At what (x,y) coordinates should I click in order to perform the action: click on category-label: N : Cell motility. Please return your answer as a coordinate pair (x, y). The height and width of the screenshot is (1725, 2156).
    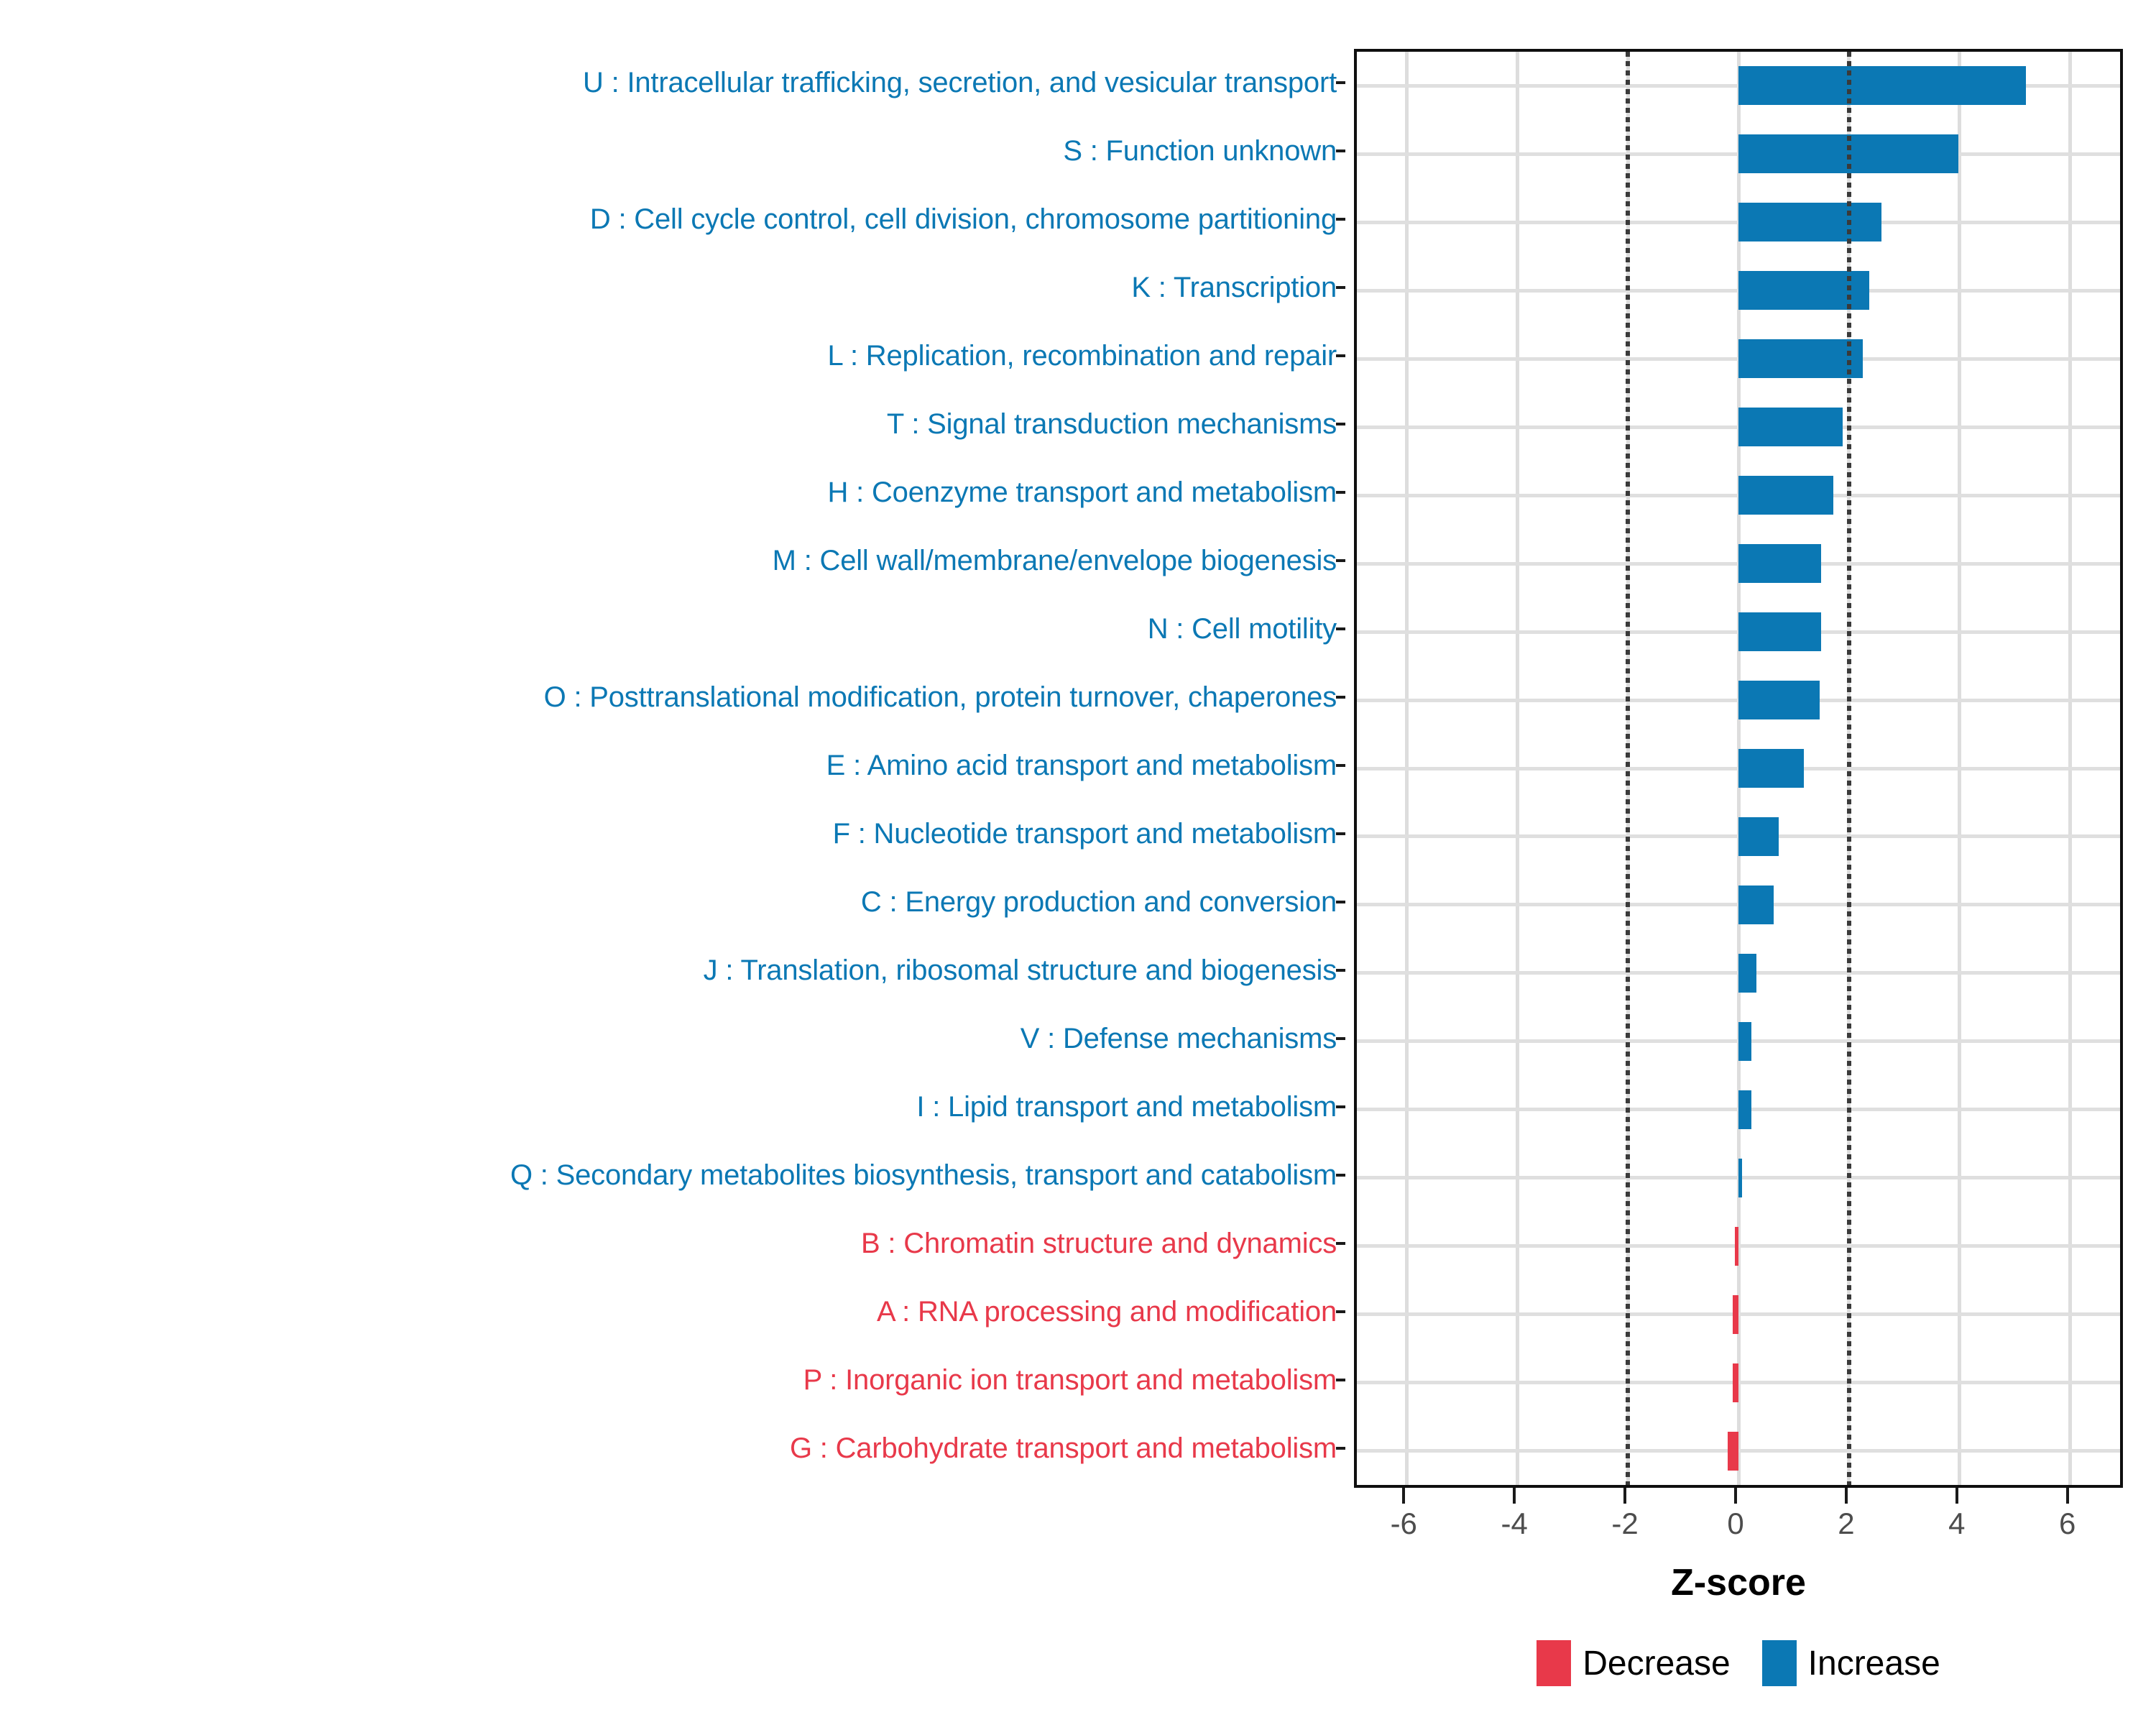
    Looking at the image, I should click on (1242, 629).